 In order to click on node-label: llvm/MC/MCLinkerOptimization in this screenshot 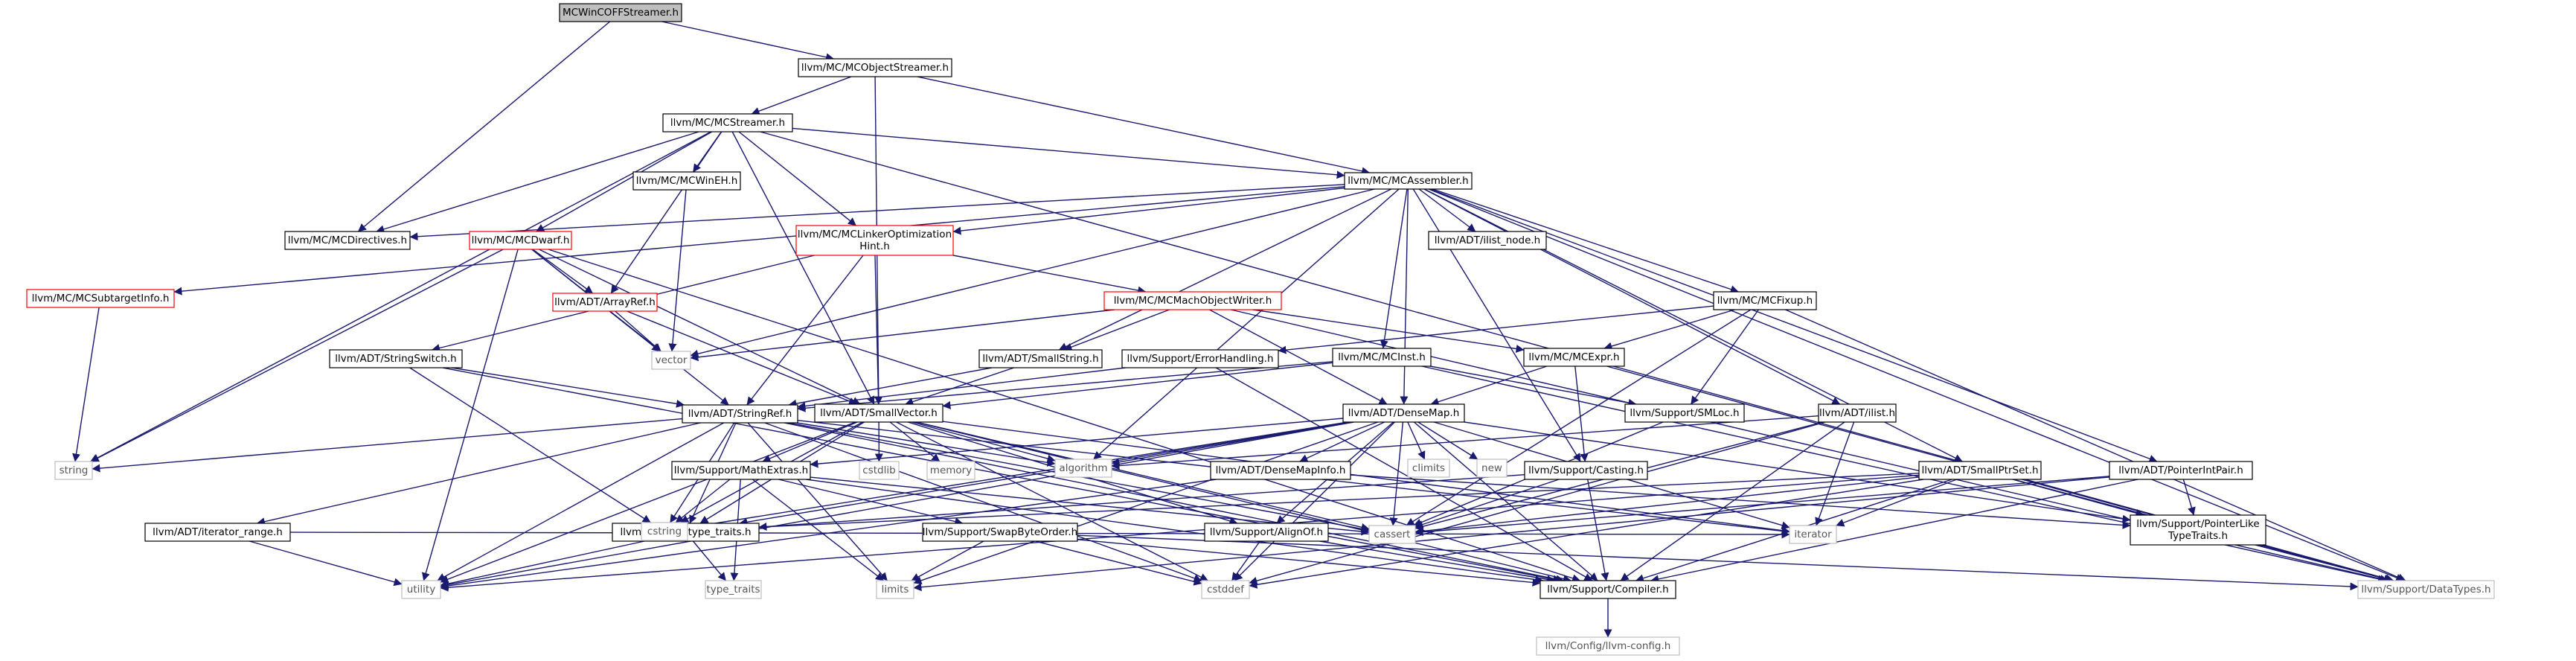, I will do `click(875, 234)`.